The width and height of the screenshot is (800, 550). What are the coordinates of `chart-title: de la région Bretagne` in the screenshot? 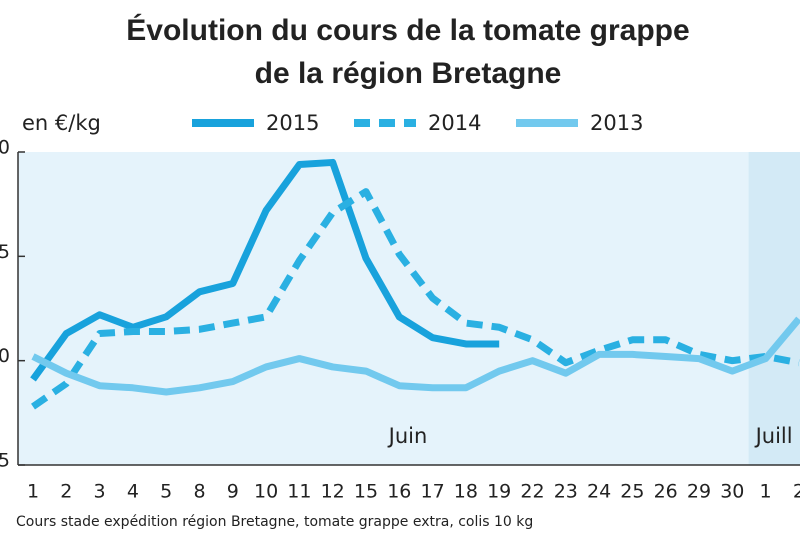 It's located at (408, 73).